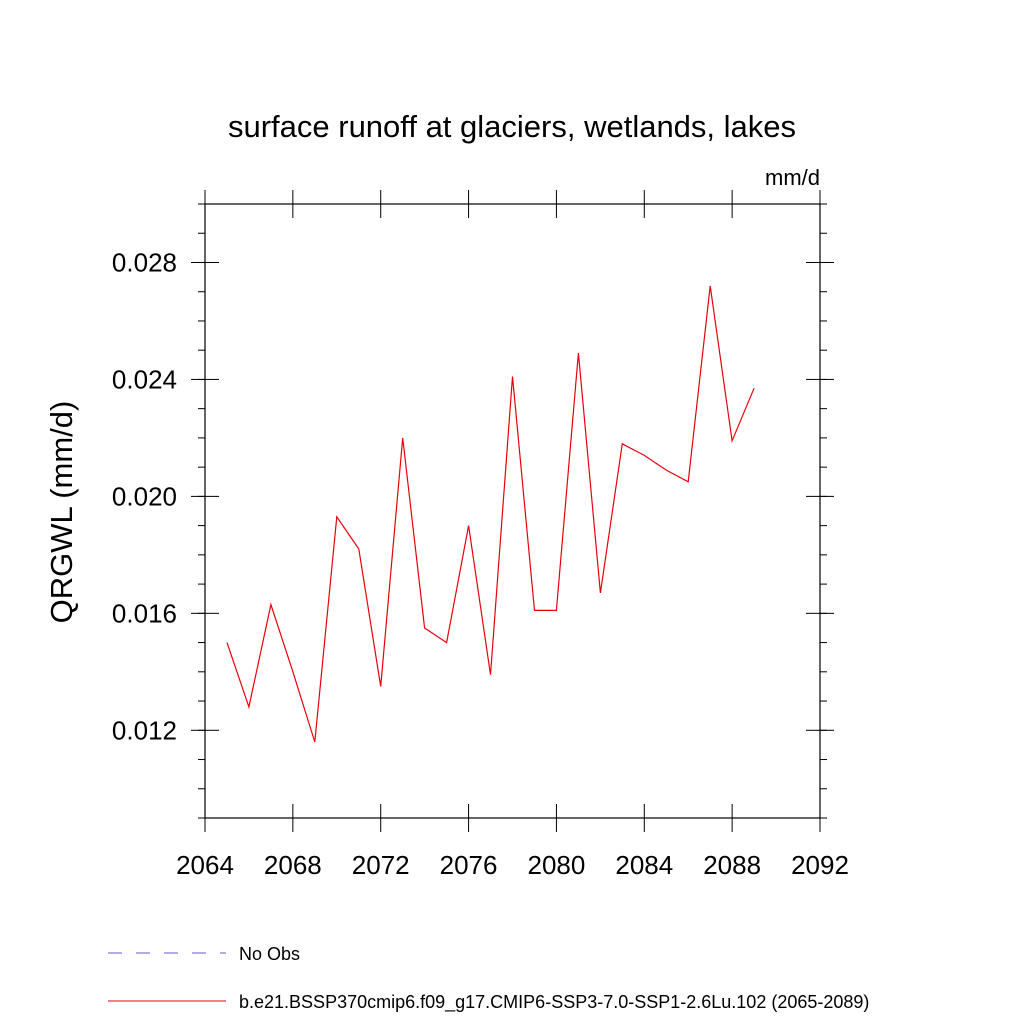 The height and width of the screenshot is (1024, 1024). Describe the element at coordinates (820, 865) in the screenshot. I see `x-tick-label: 2092` at that location.